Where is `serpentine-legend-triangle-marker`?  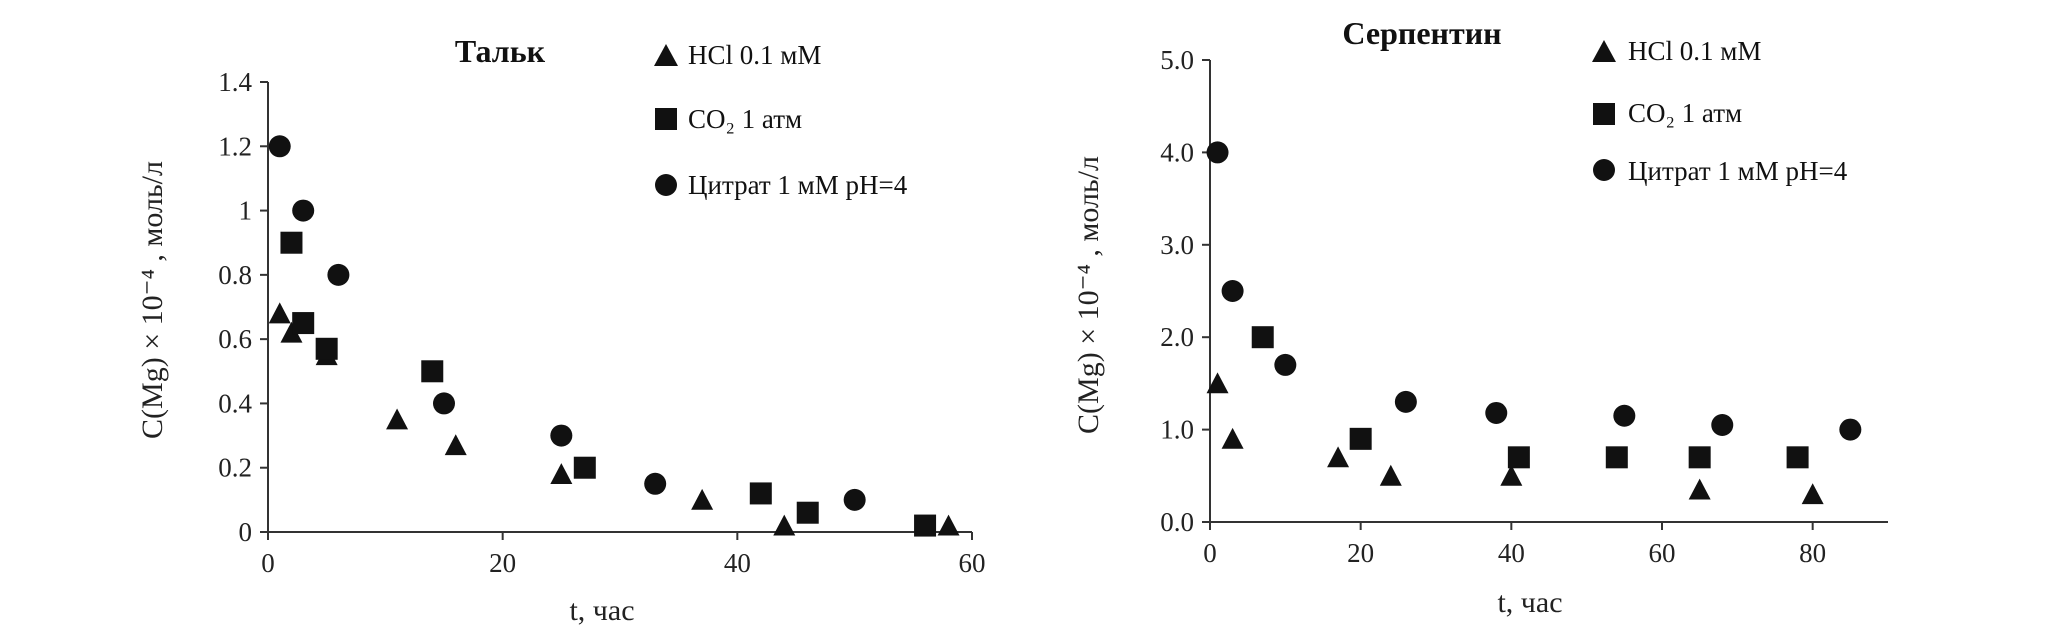
serpentine-legend-triangle-marker is located at coordinates (1604, 51).